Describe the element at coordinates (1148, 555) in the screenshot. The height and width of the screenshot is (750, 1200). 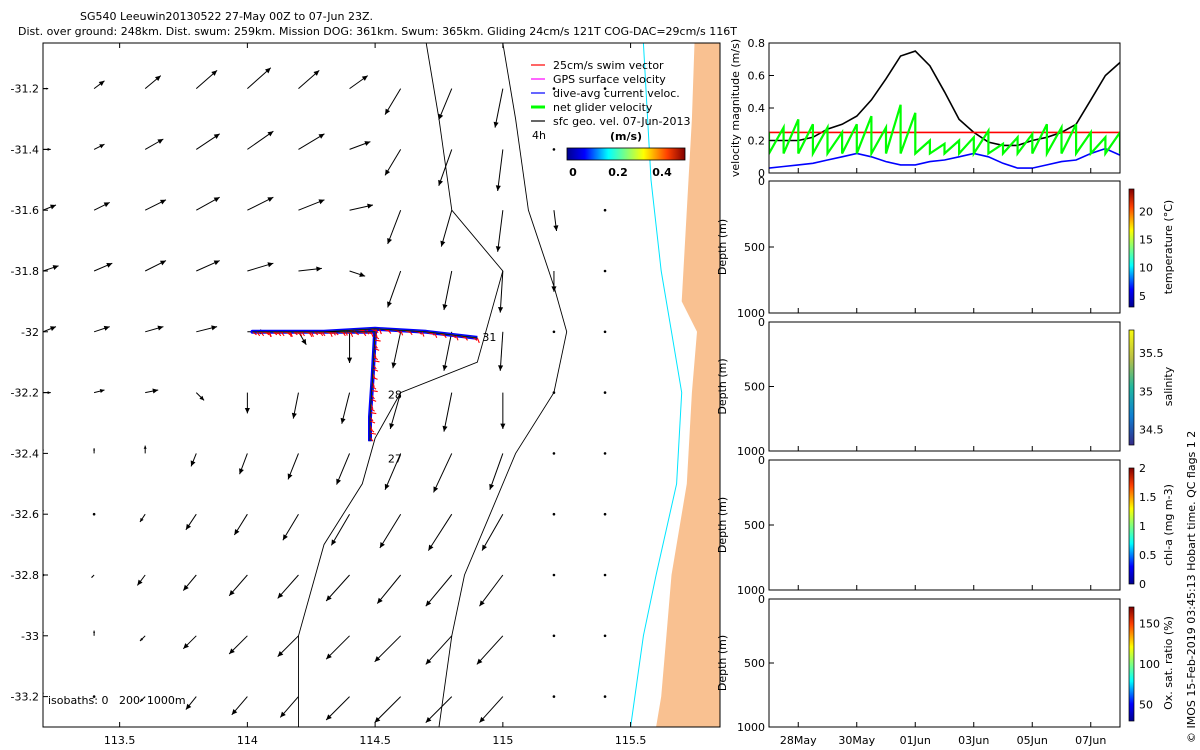
I see `colorbar-tick-label: 0.5` at that location.